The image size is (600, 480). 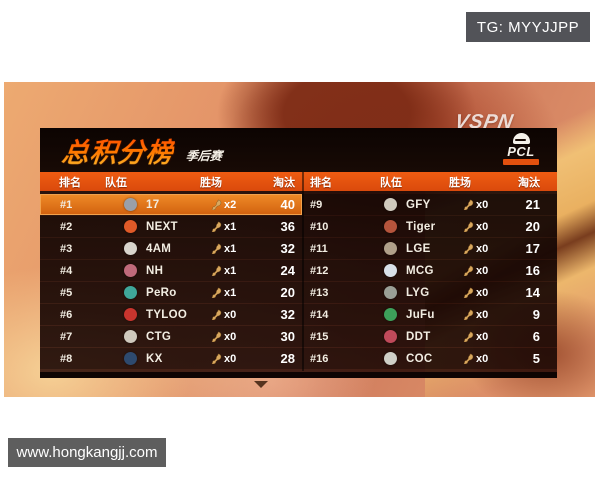 What do you see at coordinates (171, 226) in the screenshot?
I see `table-row: #2 NEXT x1 36` at bounding box center [171, 226].